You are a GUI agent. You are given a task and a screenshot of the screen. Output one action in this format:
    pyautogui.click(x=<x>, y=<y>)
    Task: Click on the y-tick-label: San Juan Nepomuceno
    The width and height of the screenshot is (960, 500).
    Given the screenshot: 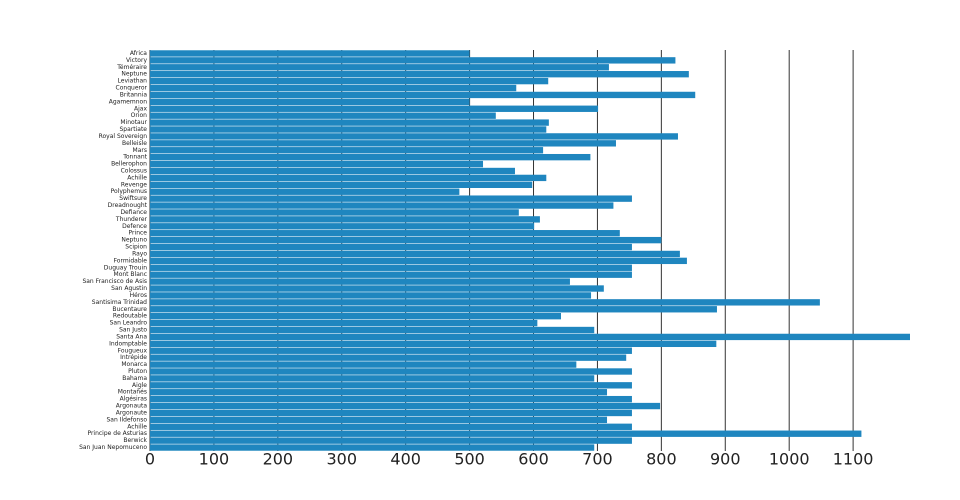 What is the action you would take?
    pyautogui.click(x=113, y=447)
    